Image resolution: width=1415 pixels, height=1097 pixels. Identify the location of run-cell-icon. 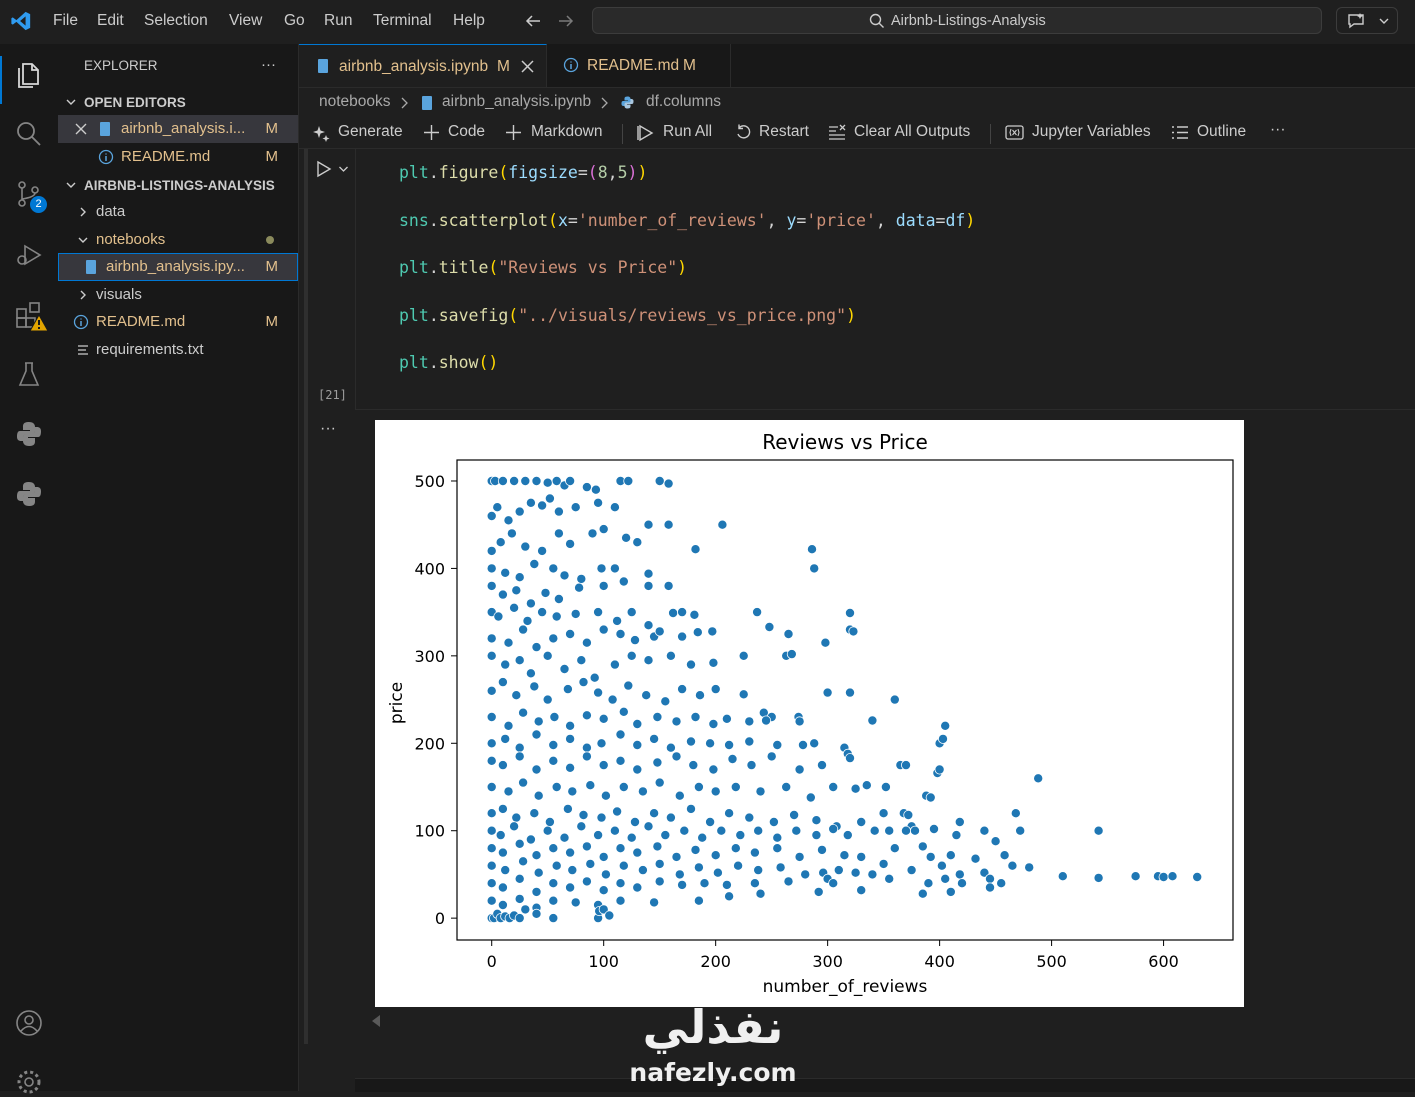
(324, 169).